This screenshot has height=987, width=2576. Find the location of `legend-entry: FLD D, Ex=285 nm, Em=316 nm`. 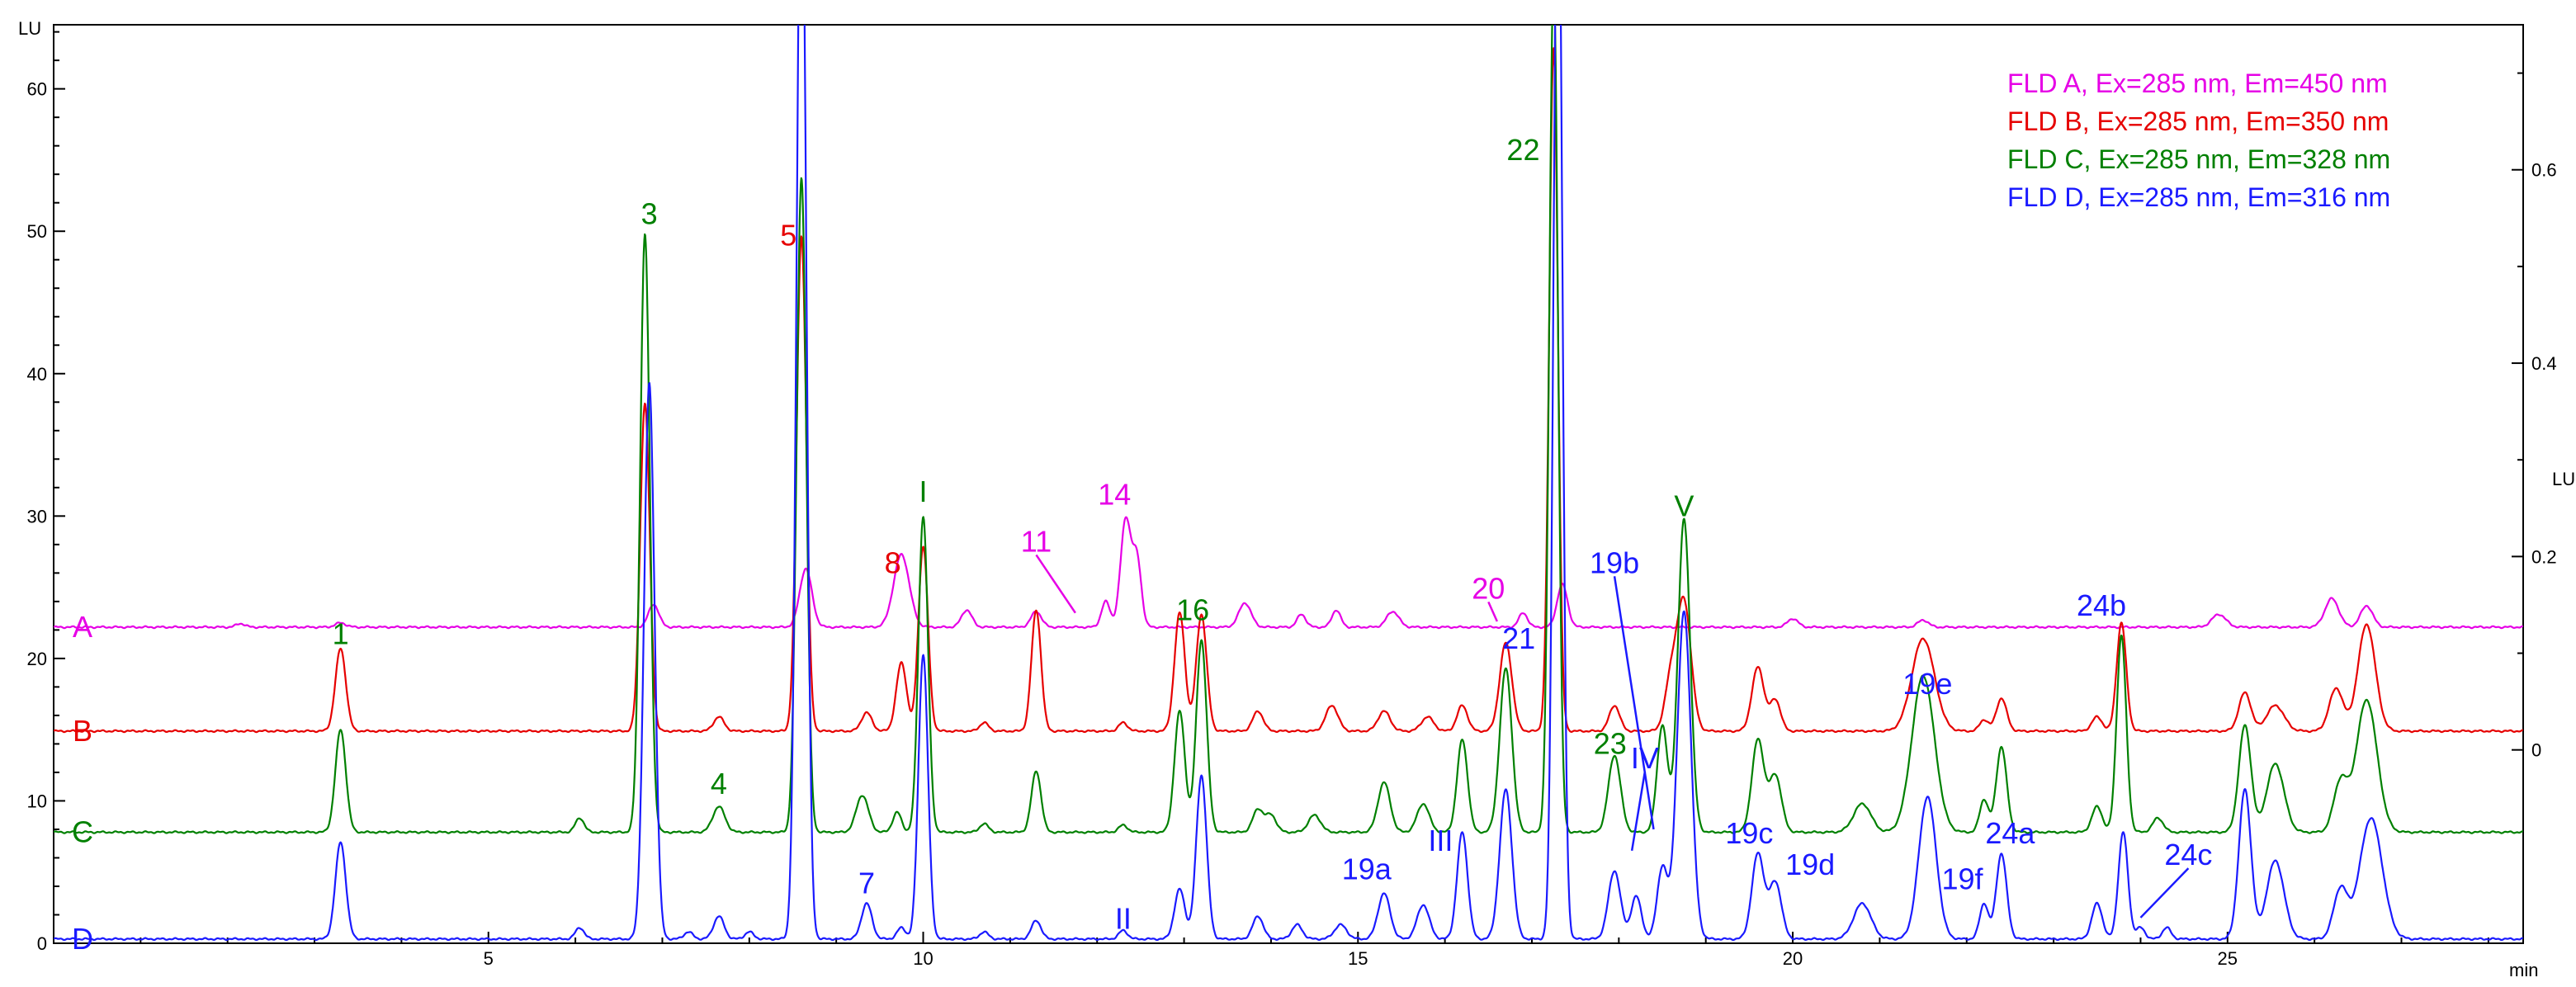

legend-entry: FLD D, Ex=285 nm, Em=316 nm is located at coordinates (2198, 197).